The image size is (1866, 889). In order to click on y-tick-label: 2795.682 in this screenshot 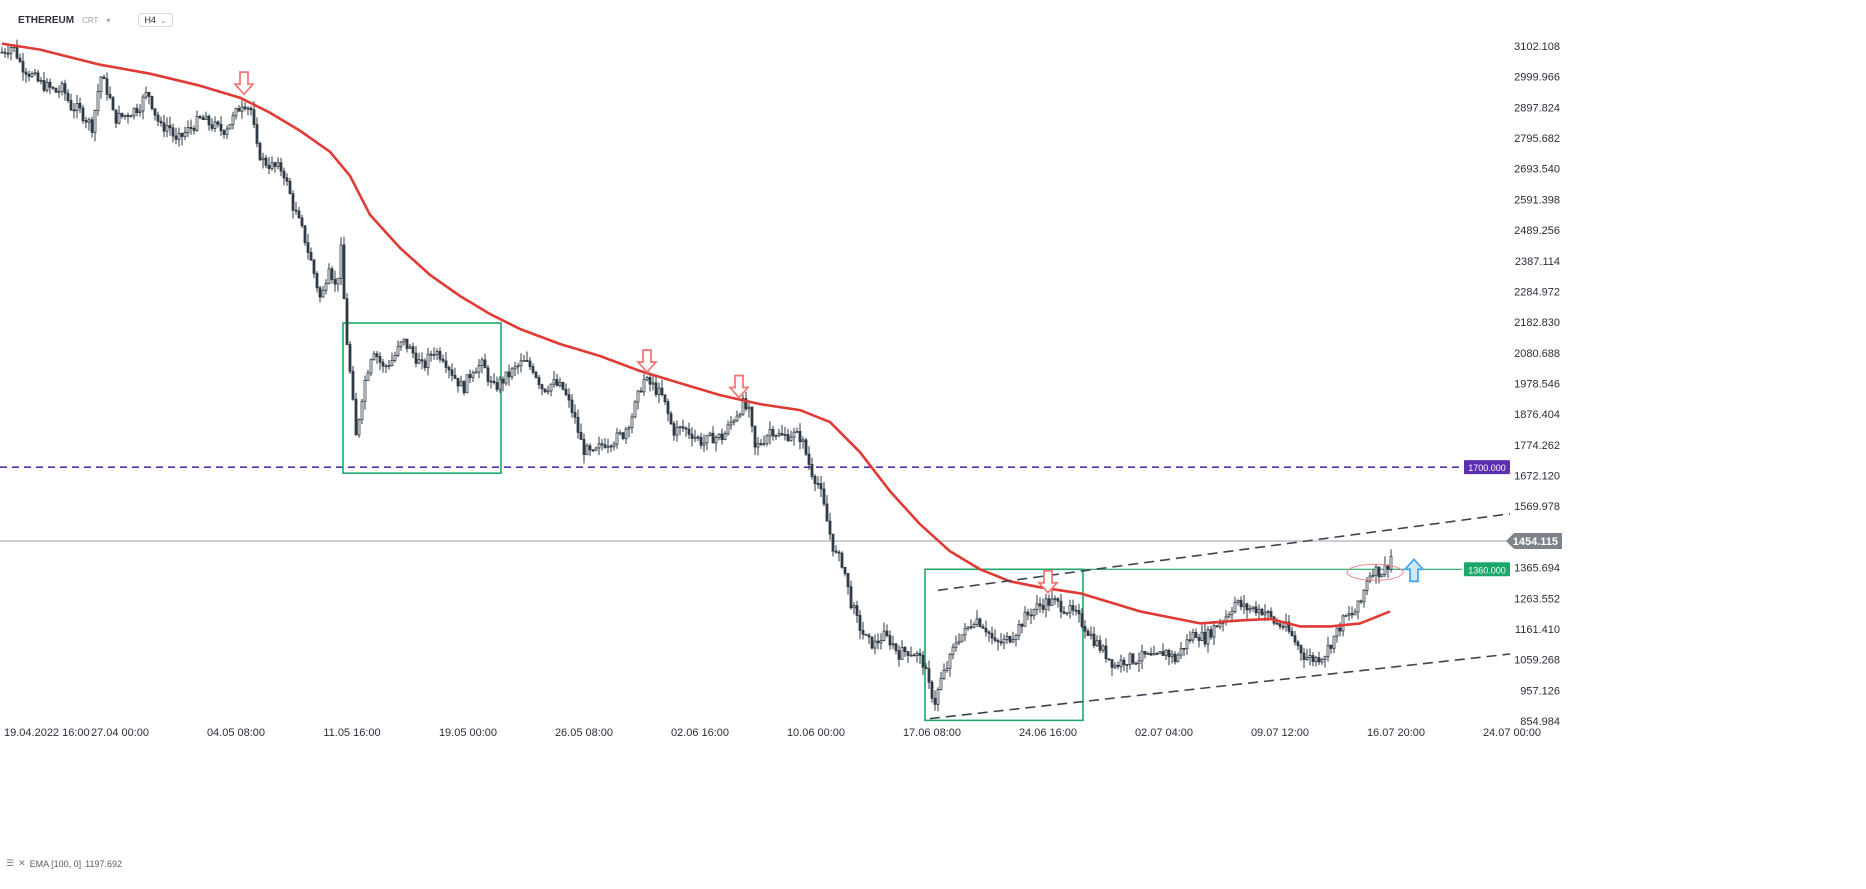, I will do `click(1537, 139)`.